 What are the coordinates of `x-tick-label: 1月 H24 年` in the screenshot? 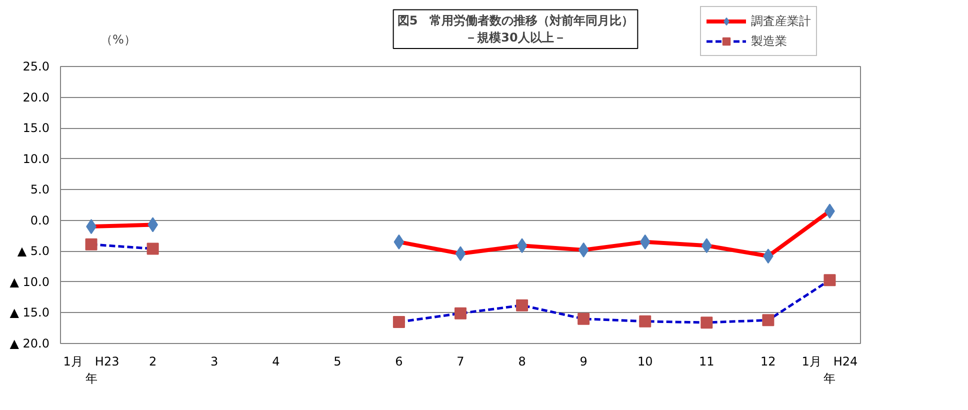 It's located at (830, 370).